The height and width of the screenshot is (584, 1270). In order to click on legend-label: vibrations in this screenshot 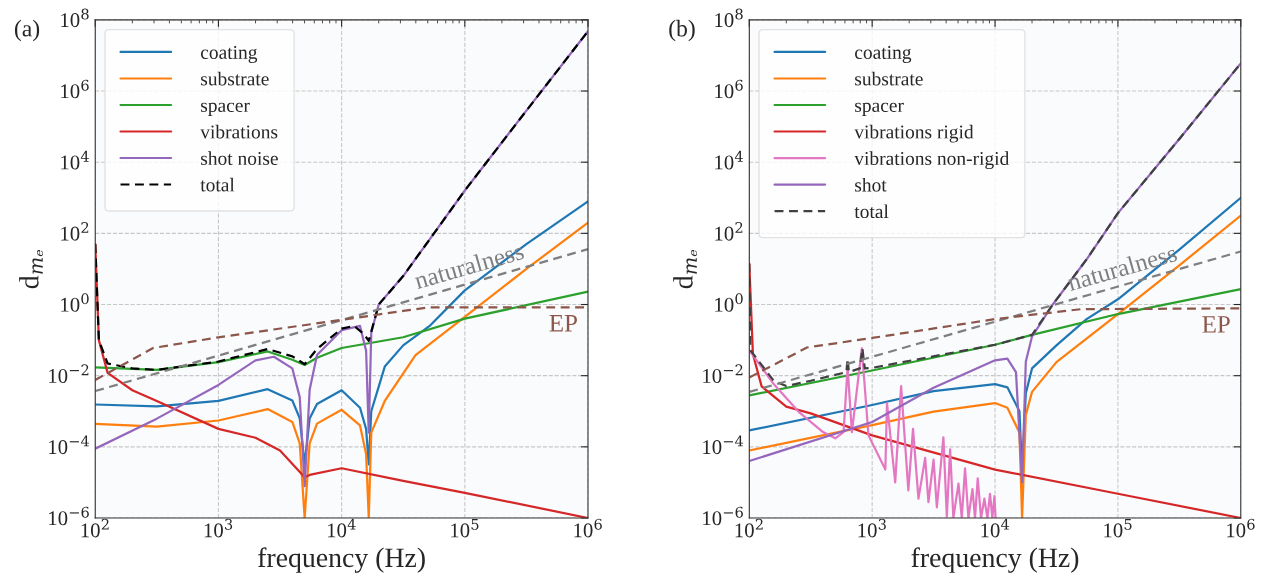, I will do `click(239, 131)`.